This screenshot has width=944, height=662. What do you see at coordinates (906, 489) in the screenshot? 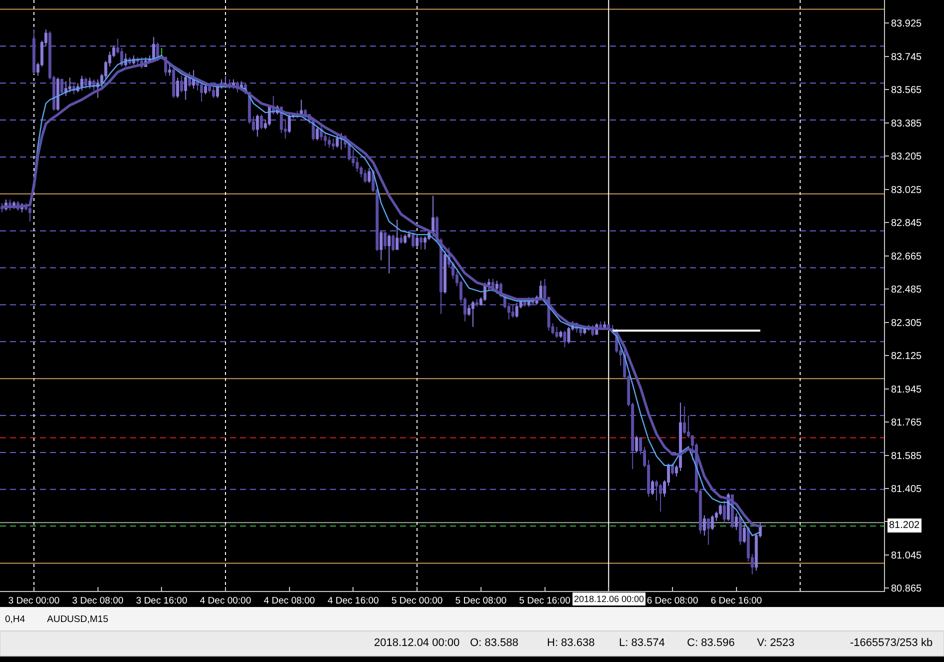
I see `y-tick-label: 81.405` at bounding box center [906, 489].